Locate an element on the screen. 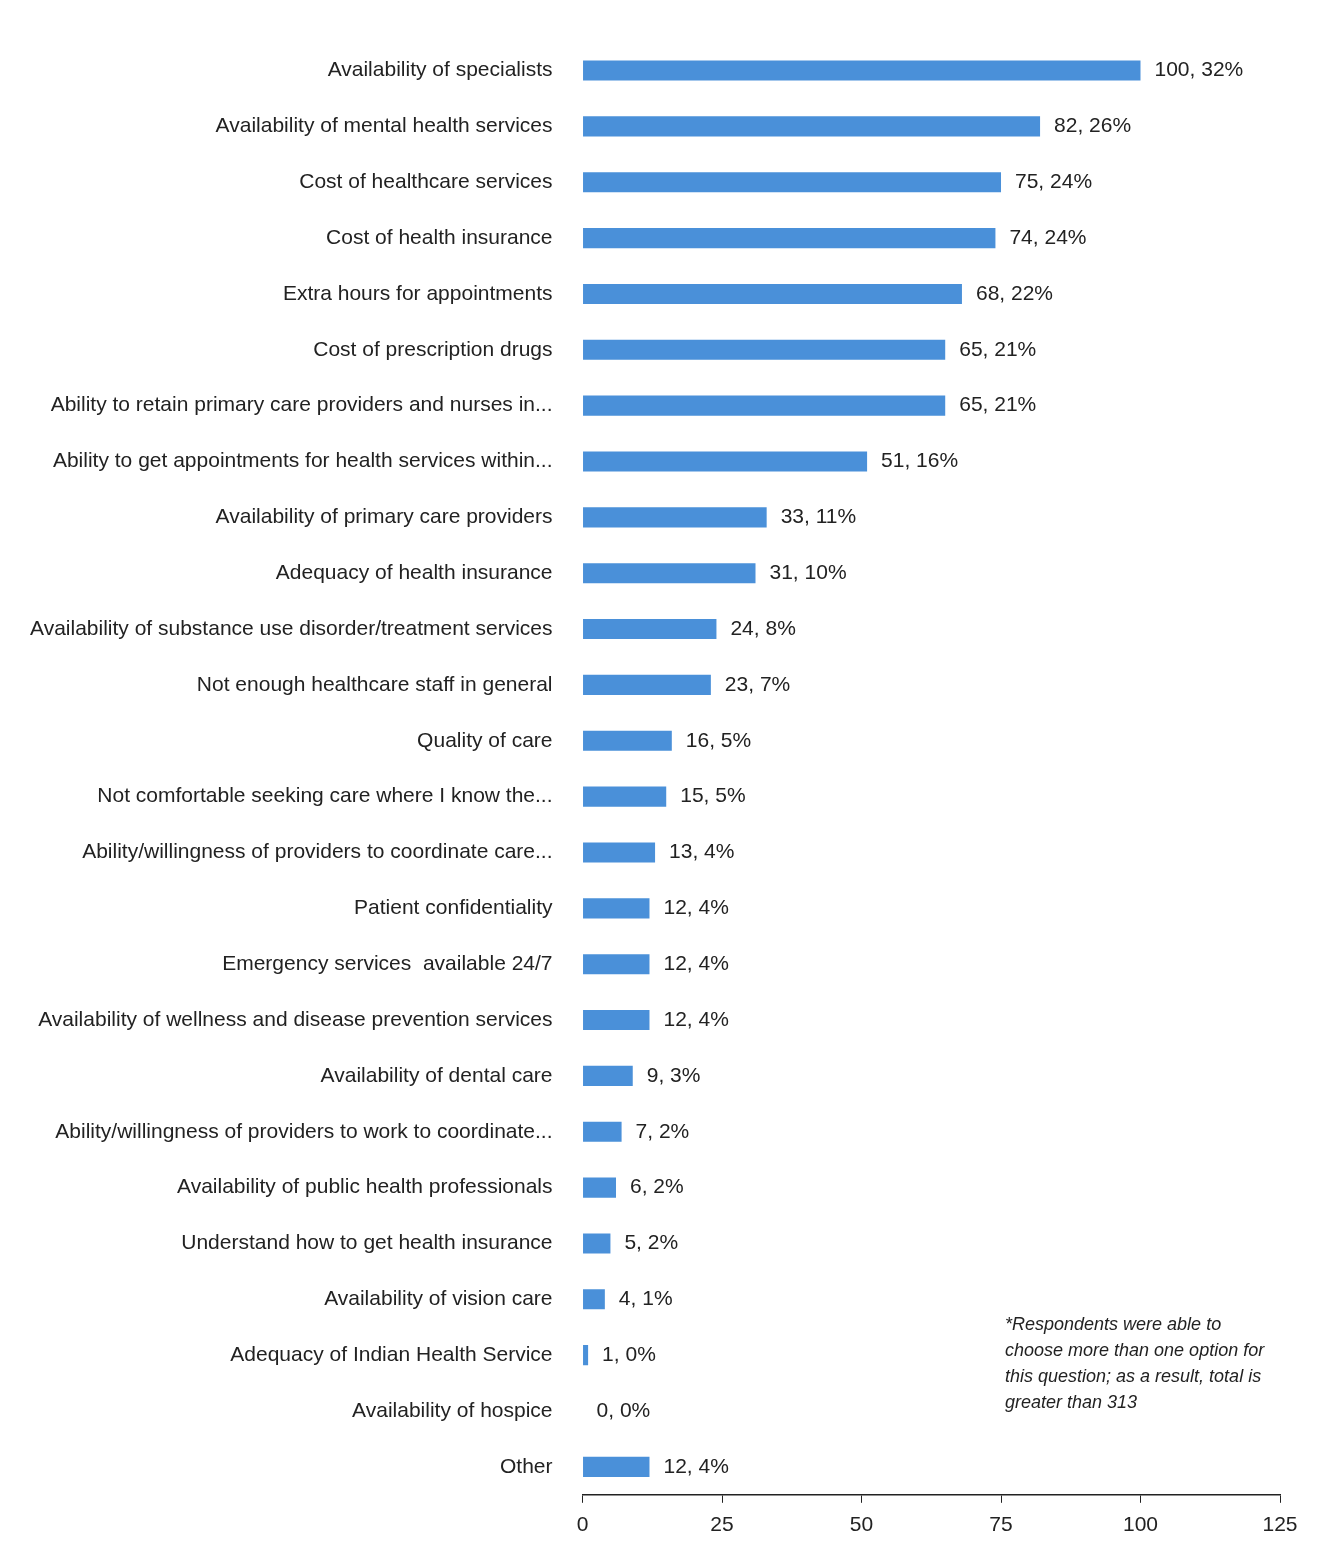 The width and height of the screenshot is (1321, 1555). data-label: 82, 26% is located at coordinates (1093, 125).